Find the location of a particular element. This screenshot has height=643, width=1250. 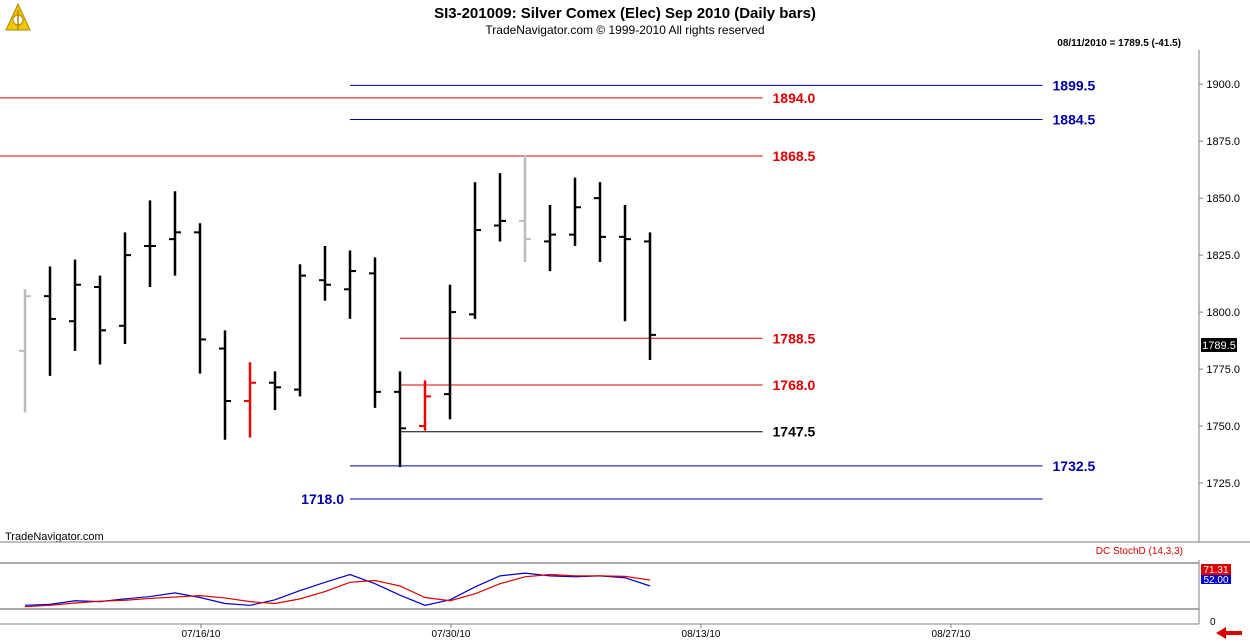

level-label-1: 1894.0 is located at coordinates (794, 98).